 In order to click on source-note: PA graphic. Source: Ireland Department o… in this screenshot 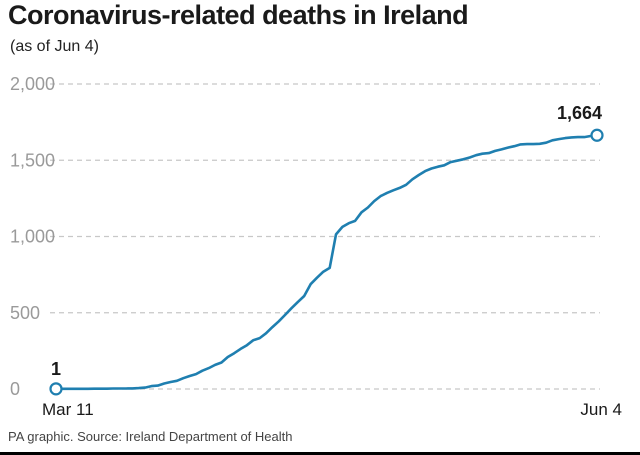, I will do `click(150, 436)`.